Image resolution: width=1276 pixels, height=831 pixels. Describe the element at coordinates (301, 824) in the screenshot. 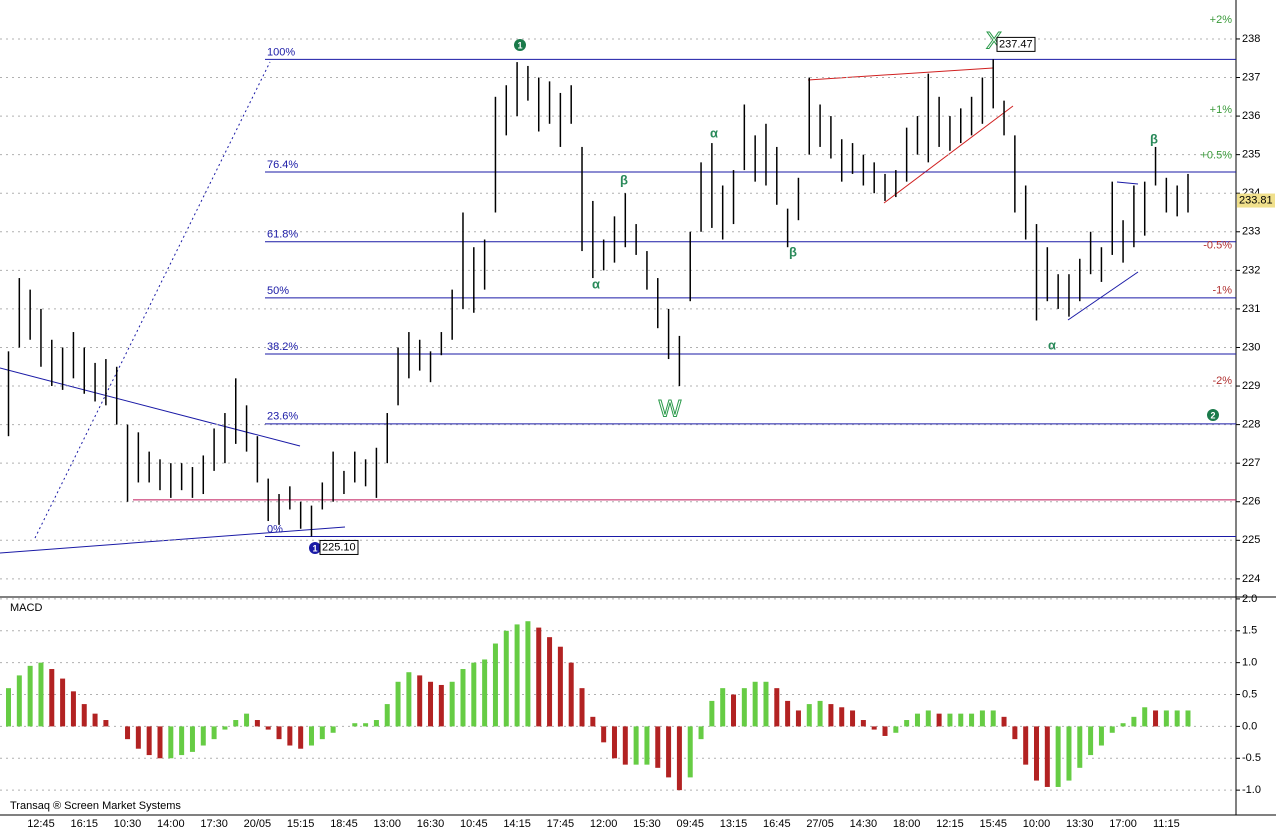

I see `x-tick-label: 15:15` at that location.